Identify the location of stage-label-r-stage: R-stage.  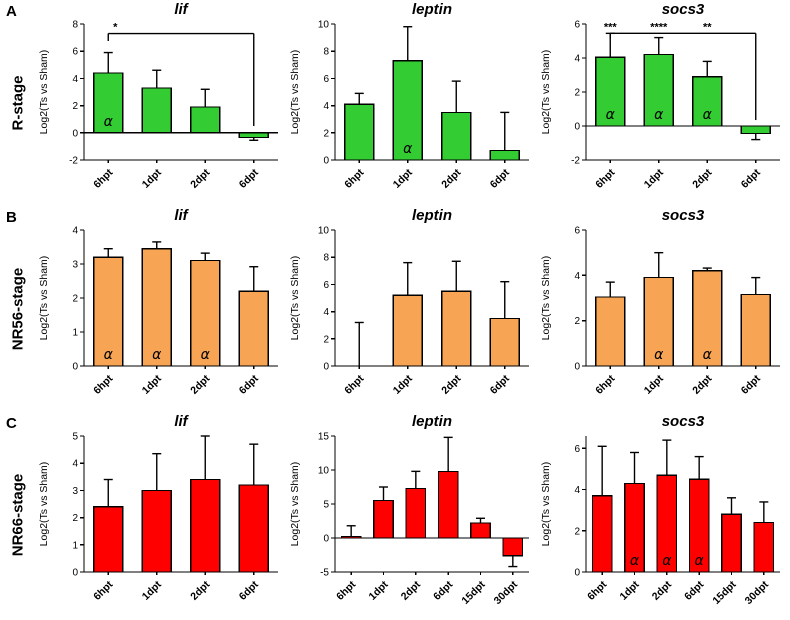
(18, 103).